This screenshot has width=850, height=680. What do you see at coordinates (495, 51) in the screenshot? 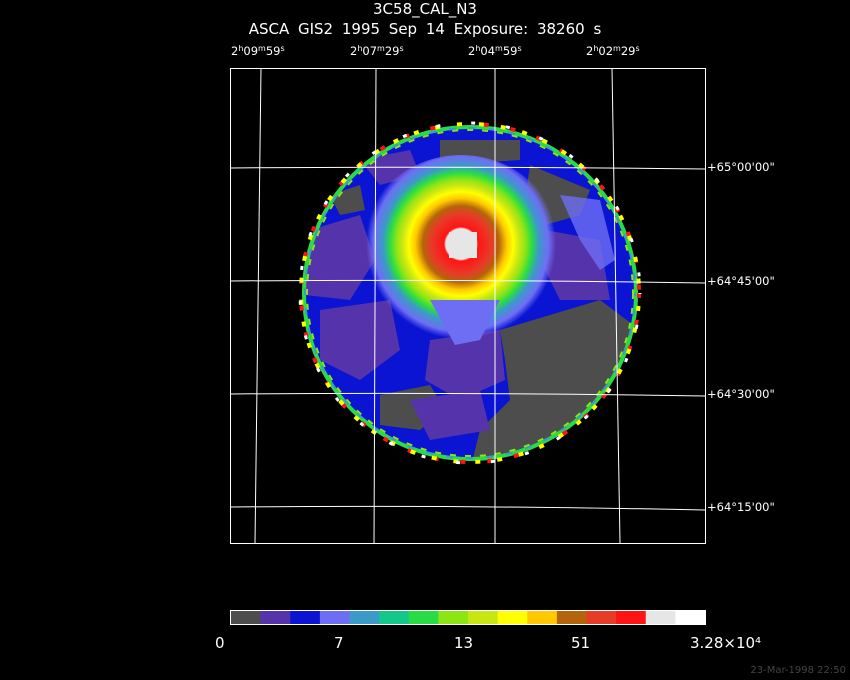
I see `ra-label-3: 2h04m59s` at bounding box center [495, 51].